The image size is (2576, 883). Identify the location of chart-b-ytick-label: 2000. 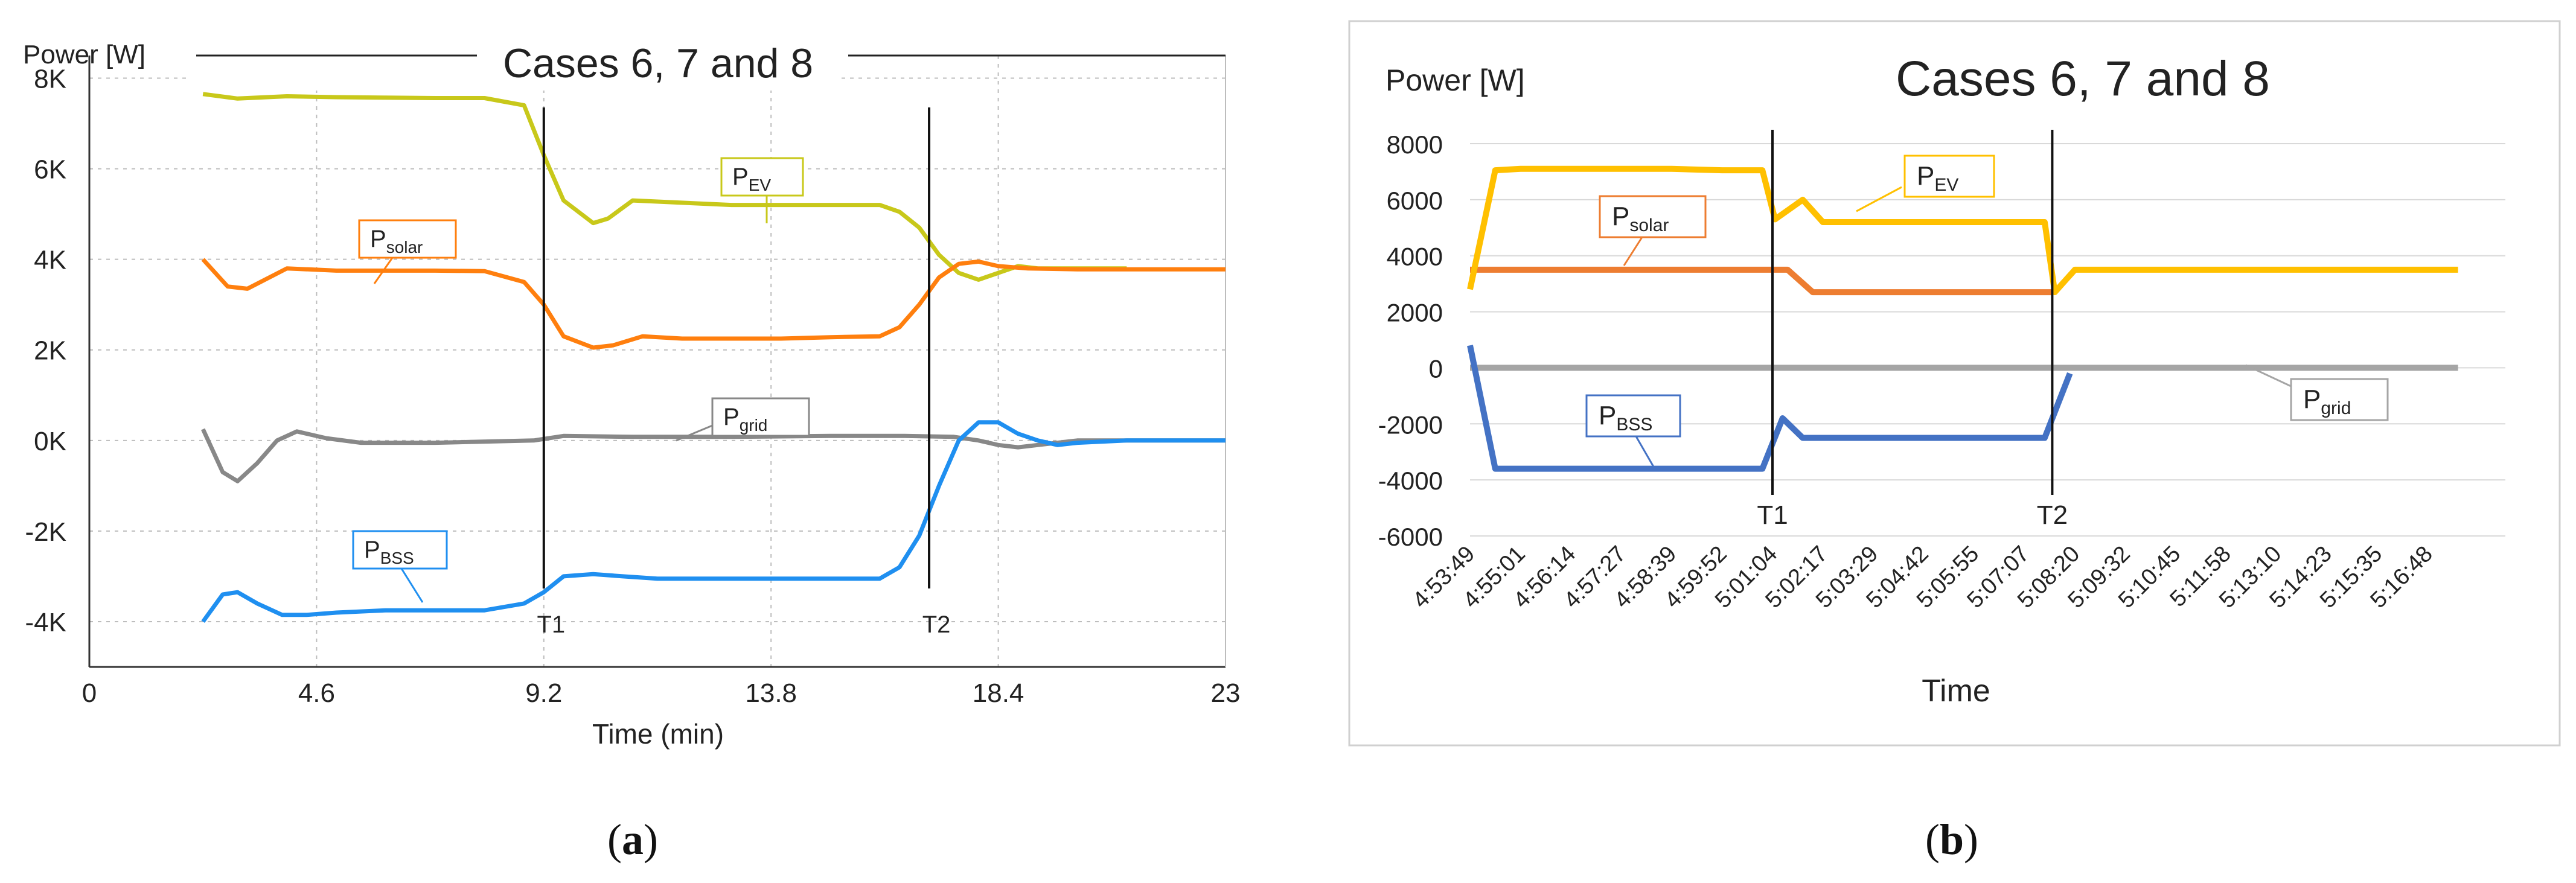
(1415, 313).